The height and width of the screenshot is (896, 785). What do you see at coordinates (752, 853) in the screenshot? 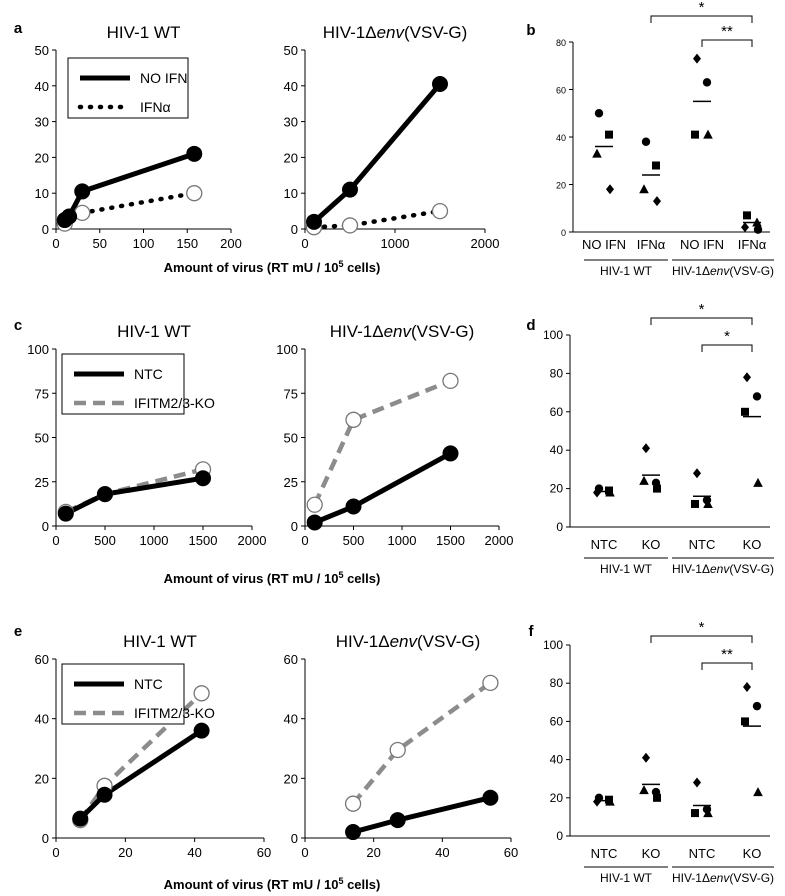
I see `category-label: KO` at bounding box center [752, 853].